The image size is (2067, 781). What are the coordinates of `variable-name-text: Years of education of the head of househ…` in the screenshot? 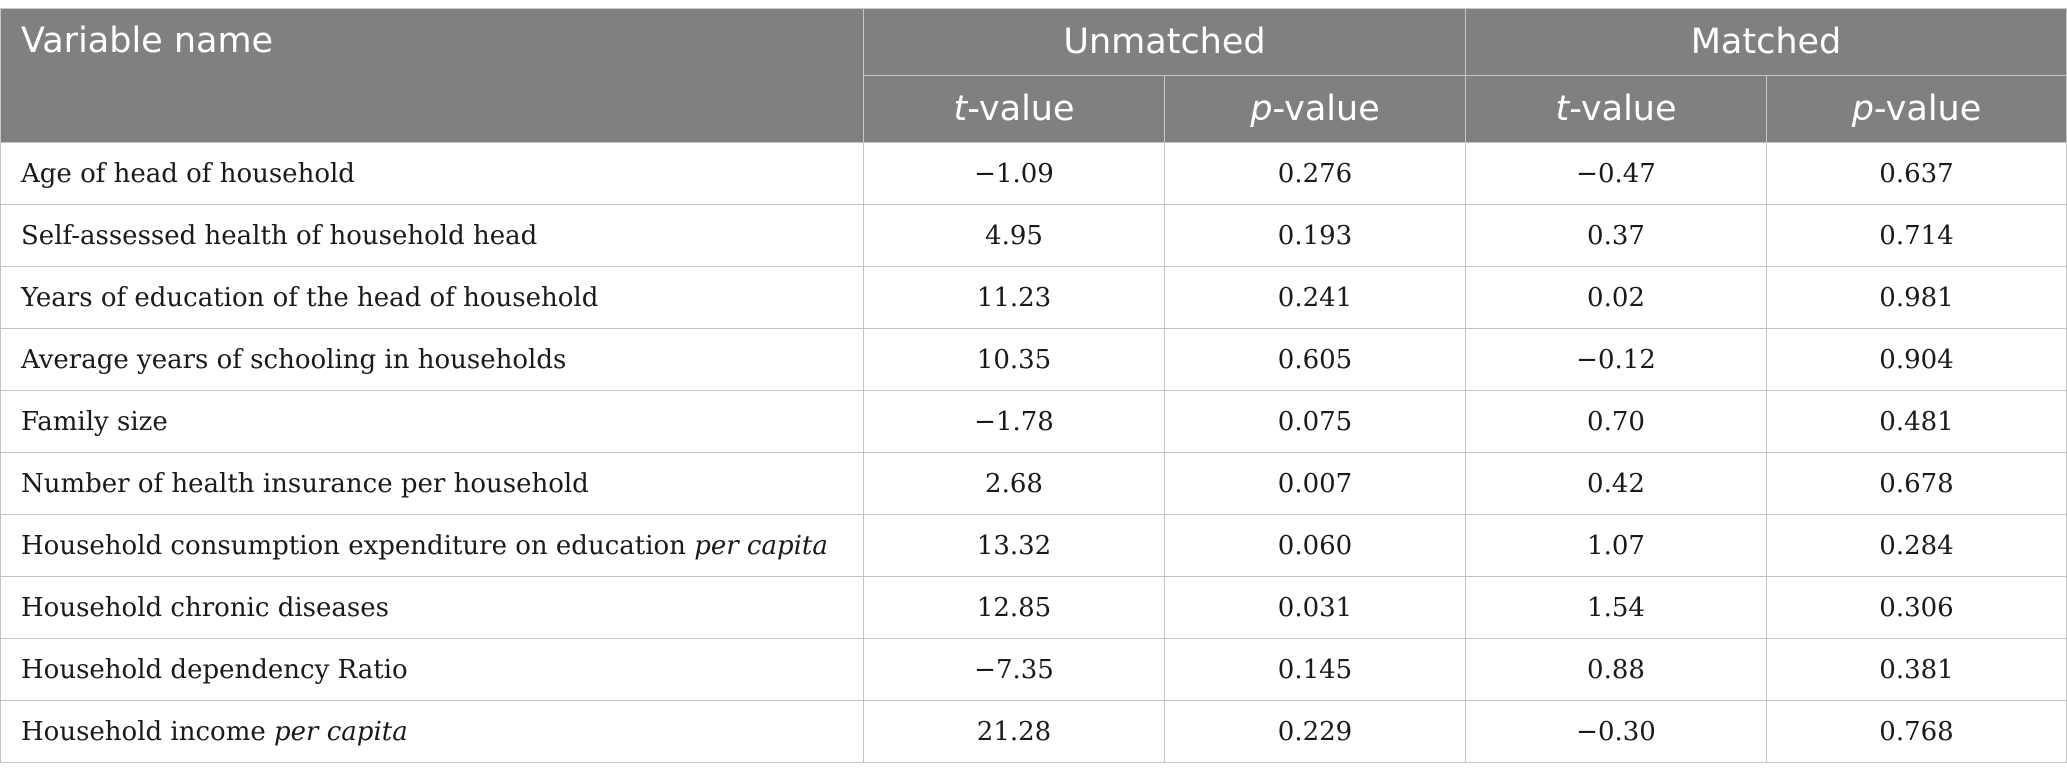 It's located at (310, 297).